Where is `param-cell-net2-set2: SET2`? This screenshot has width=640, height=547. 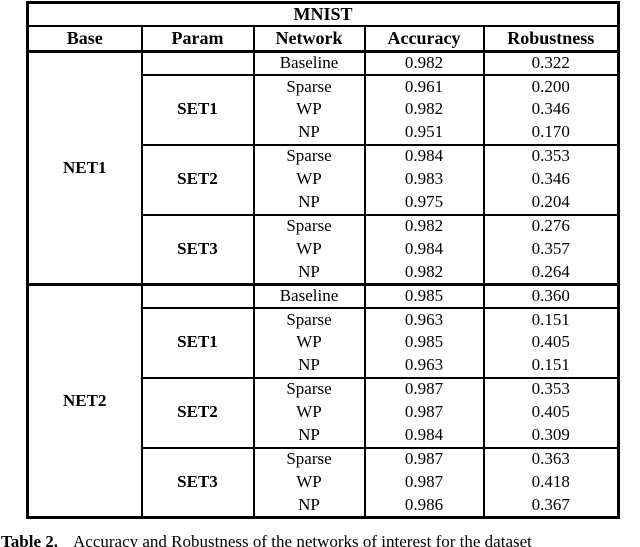
param-cell-net2-set2: SET2 is located at coordinates (197, 412).